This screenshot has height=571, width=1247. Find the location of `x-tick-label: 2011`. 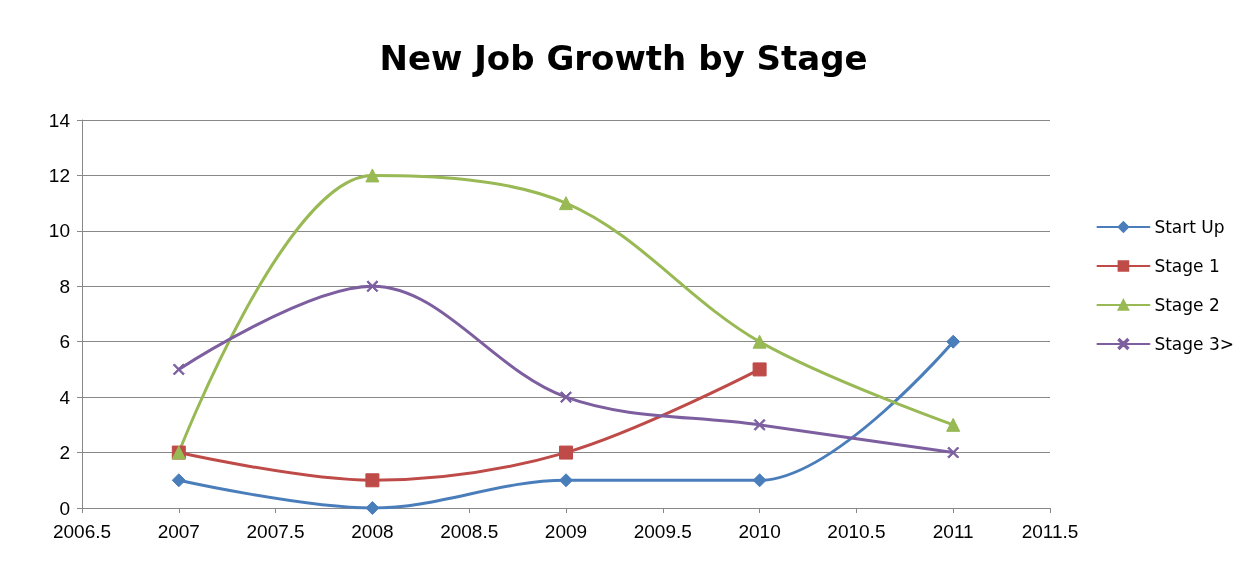

x-tick-label: 2011 is located at coordinates (953, 531).